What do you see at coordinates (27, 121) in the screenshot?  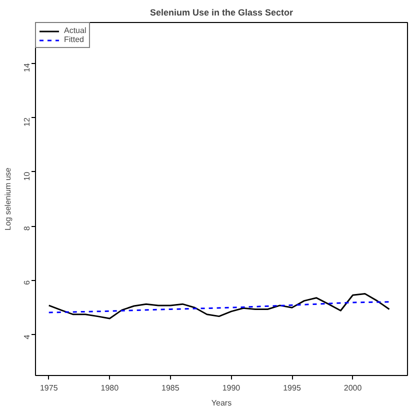 I see `y-tick-label: 12` at bounding box center [27, 121].